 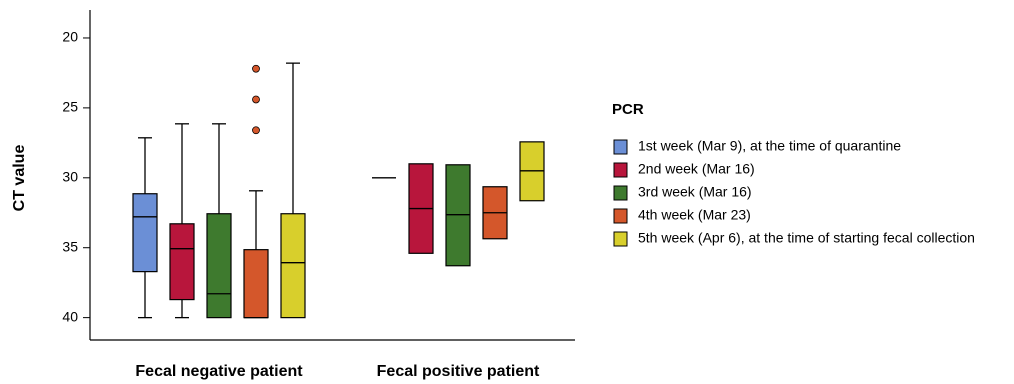 What do you see at coordinates (19, 178) in the screenshot?
I see `y-axis-label: CT value` at bounding box center [19, 178].